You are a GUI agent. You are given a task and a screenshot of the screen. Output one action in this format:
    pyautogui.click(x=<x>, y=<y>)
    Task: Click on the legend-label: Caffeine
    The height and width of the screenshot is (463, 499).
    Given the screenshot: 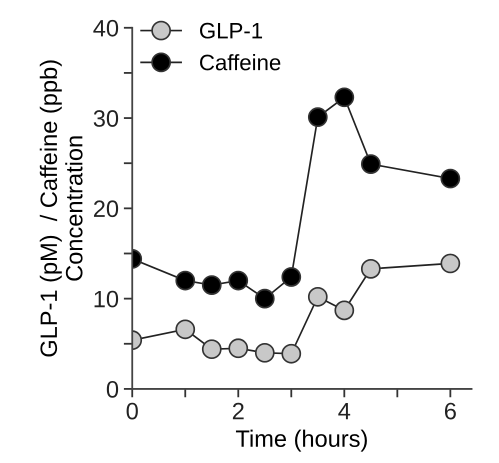 What is the action you would take?
    pyautogui.click(x=240, y=62)
    